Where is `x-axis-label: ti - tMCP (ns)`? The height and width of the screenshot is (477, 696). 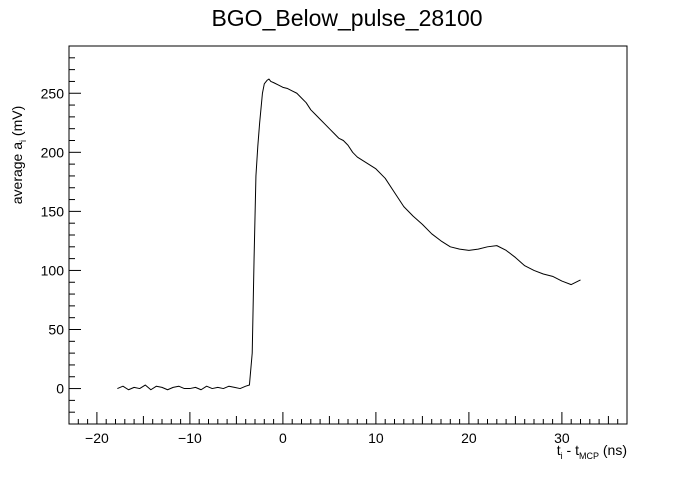 x-axis-label: ti - tMCP (ns) is located at coordinates (592, 451).